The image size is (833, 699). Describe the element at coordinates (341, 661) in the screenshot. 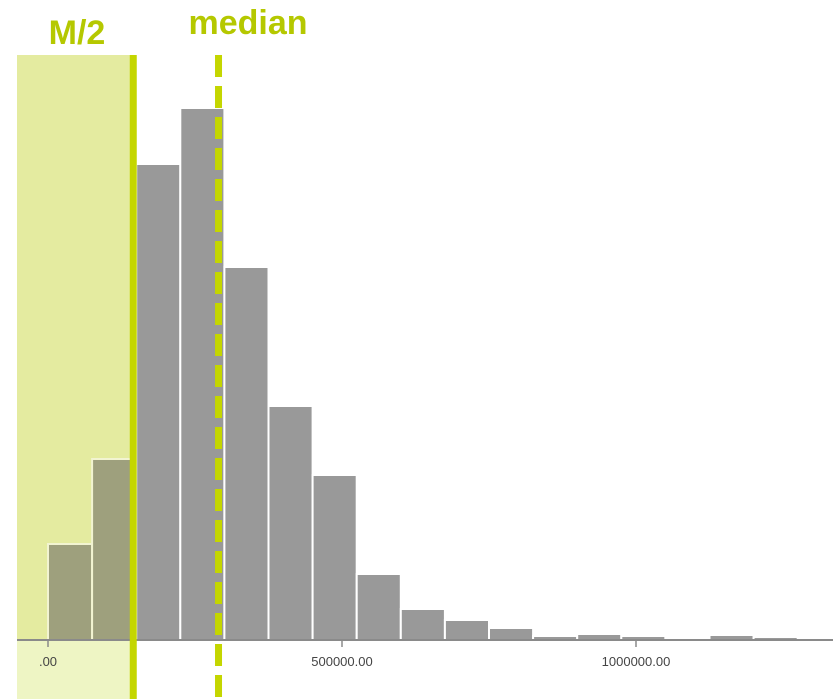

I see `x-tick-label: 500000.00` at that location.